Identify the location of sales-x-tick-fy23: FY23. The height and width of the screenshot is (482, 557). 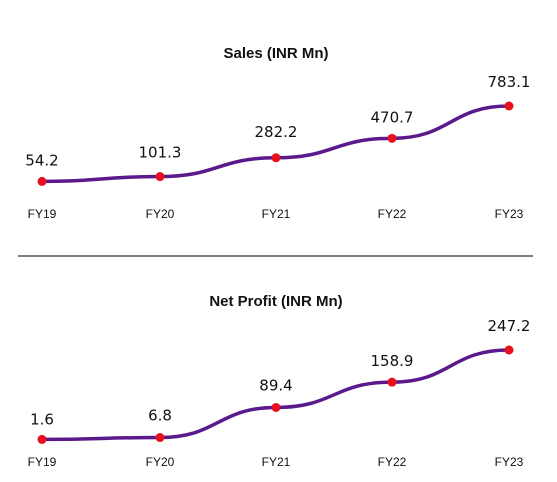
(509, 214).